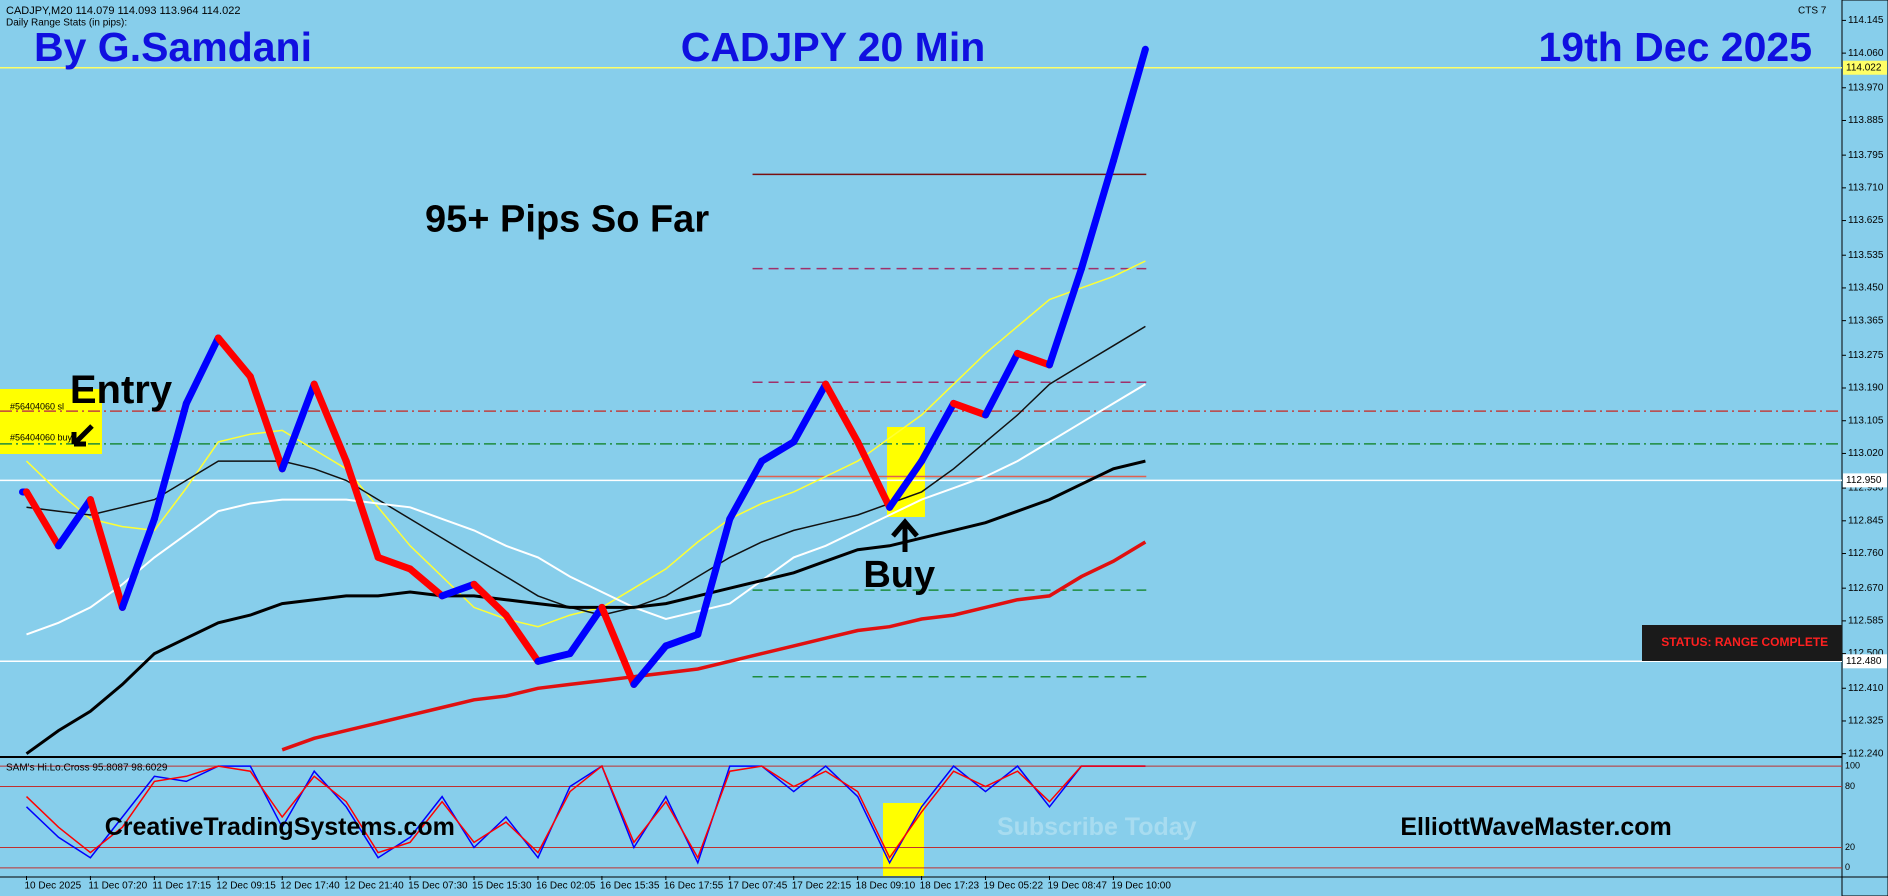  I want to click on annotation: Buy, so click(899, 575).